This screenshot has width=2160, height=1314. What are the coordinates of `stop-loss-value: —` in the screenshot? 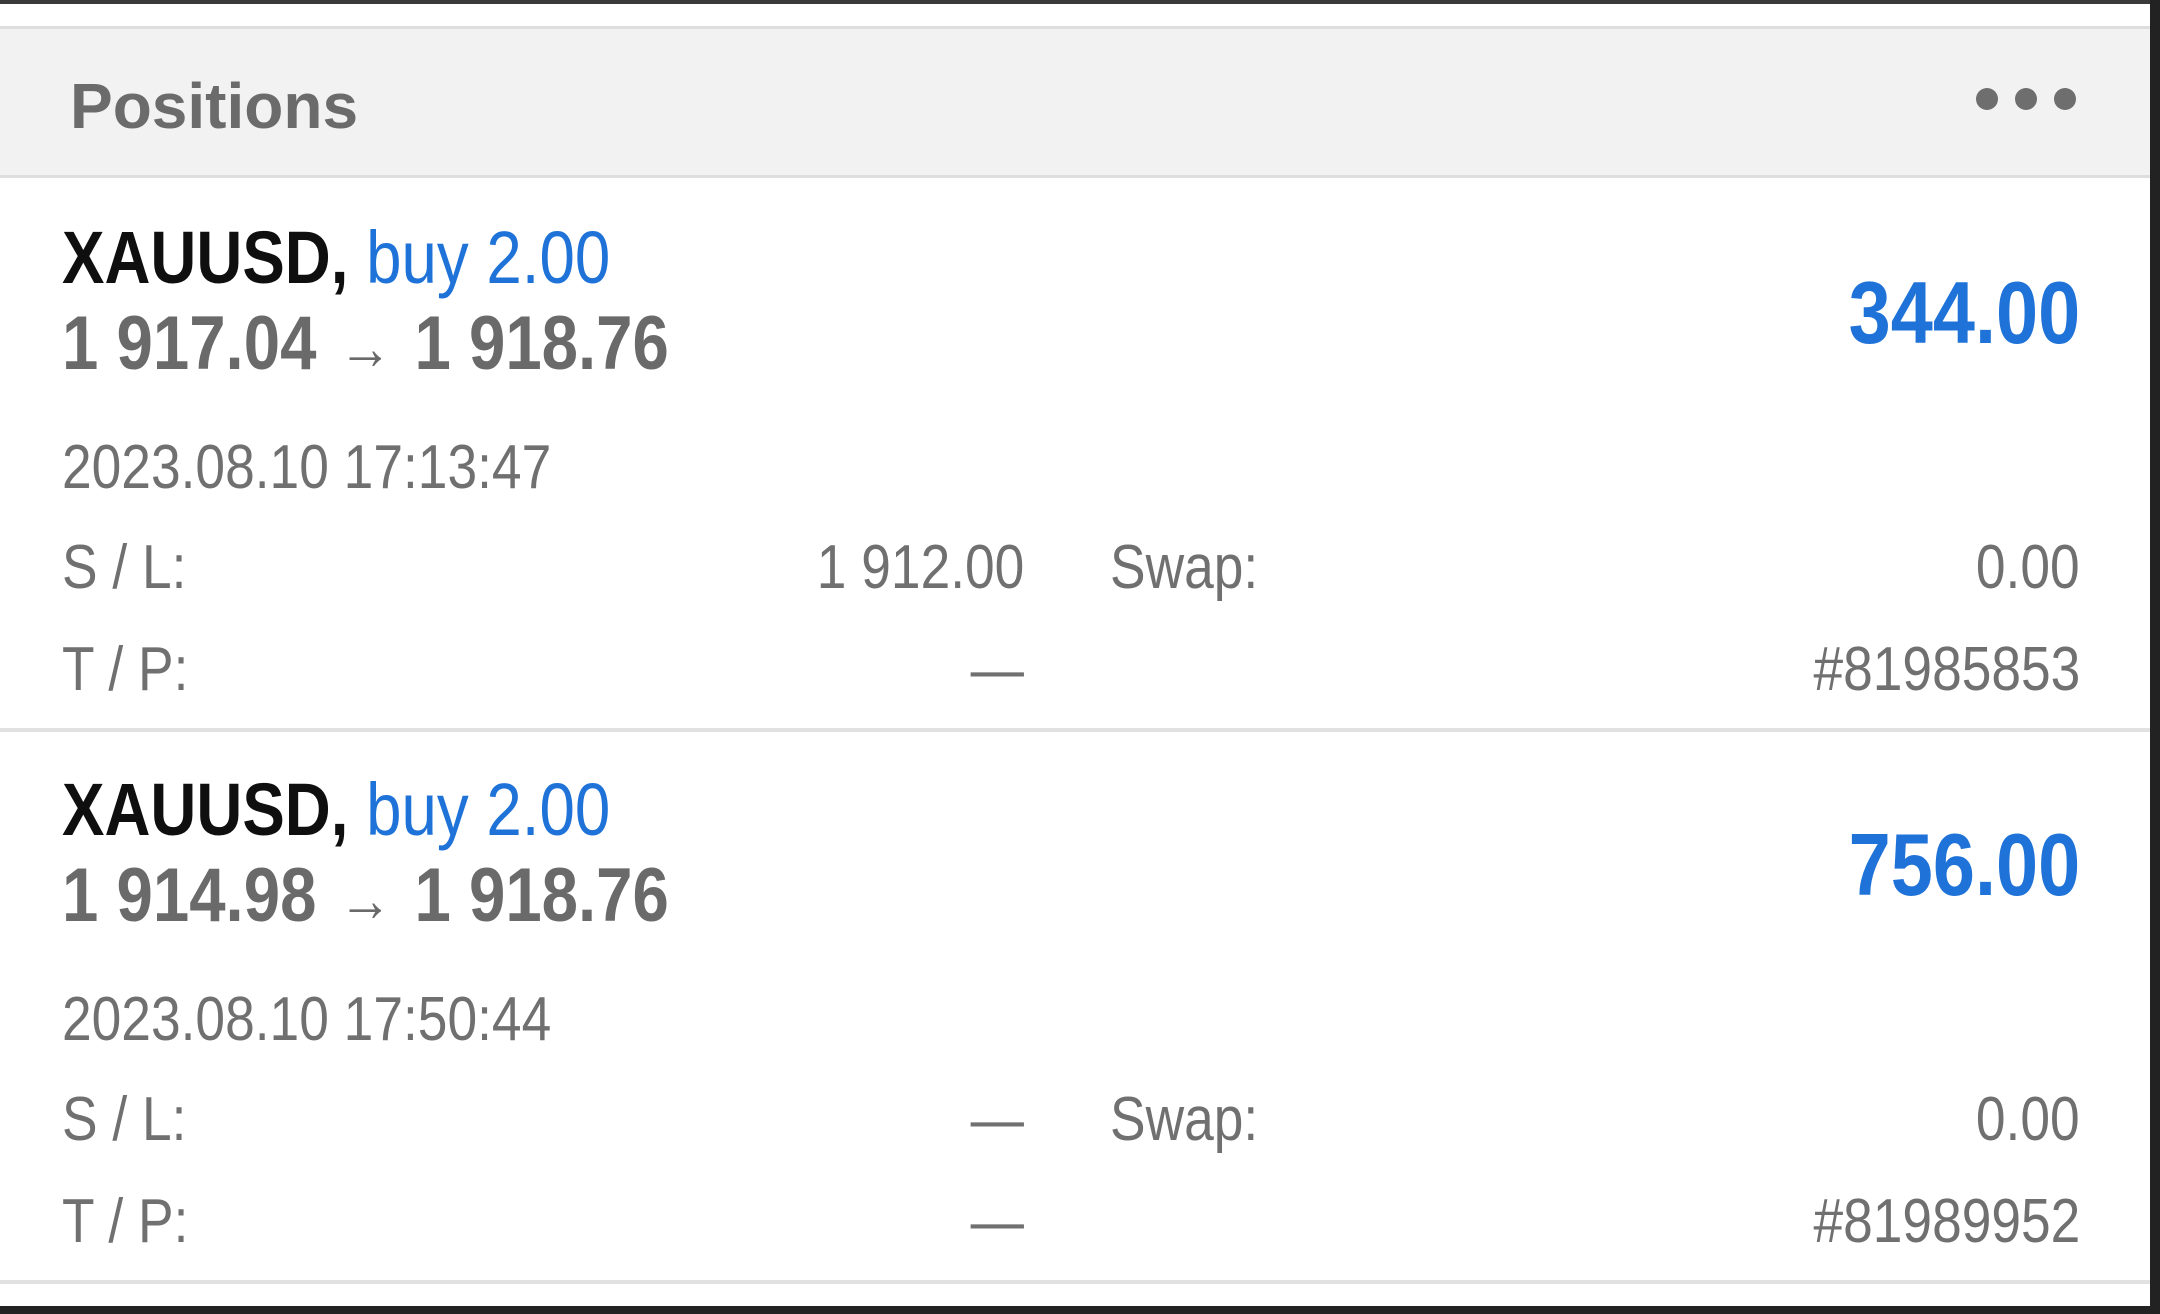 It's located at (997, 1119).